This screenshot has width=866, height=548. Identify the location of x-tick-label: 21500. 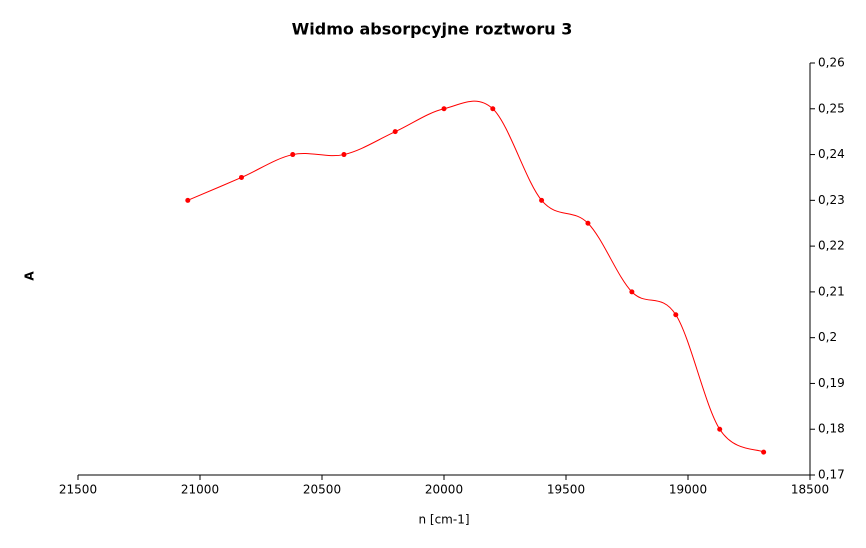
(78, 490).